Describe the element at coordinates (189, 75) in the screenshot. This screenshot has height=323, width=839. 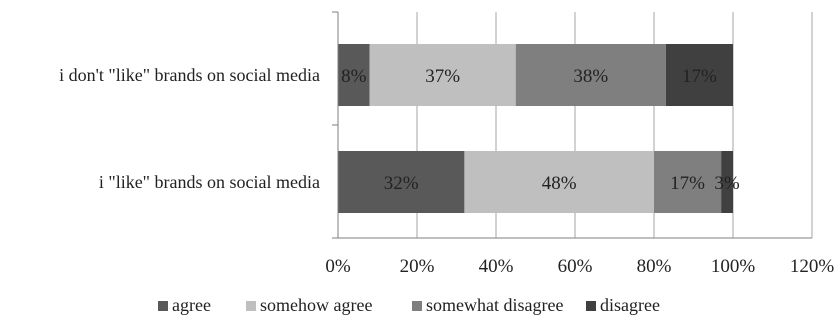
I see `category-label: i don't "like" brands on social media` at that location.